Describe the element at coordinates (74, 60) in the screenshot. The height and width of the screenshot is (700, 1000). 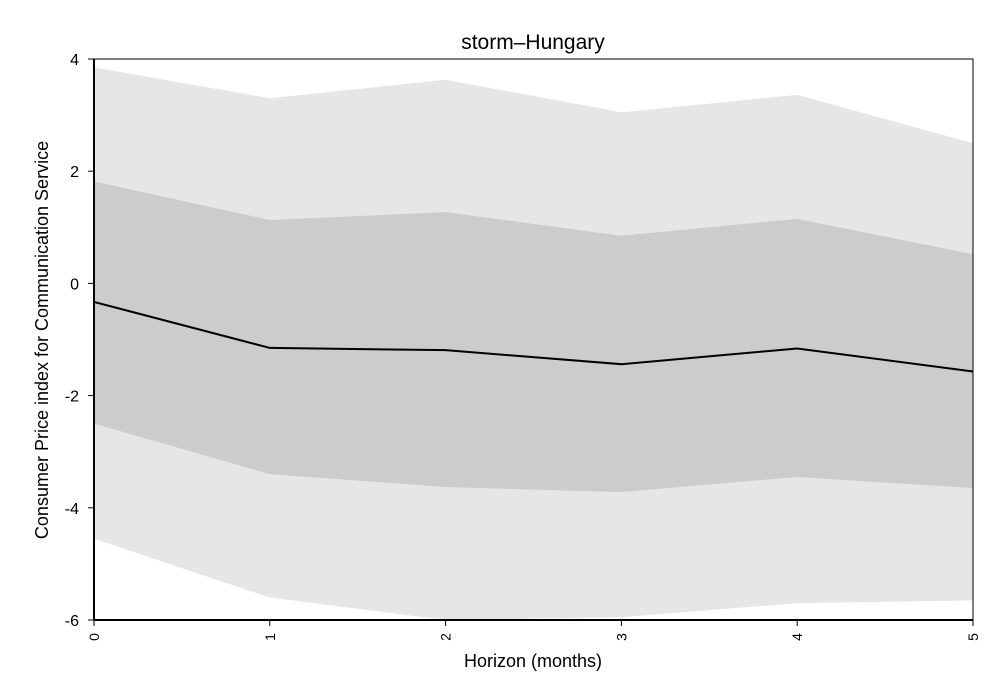
I see `y-tick-label: 4` at that location.